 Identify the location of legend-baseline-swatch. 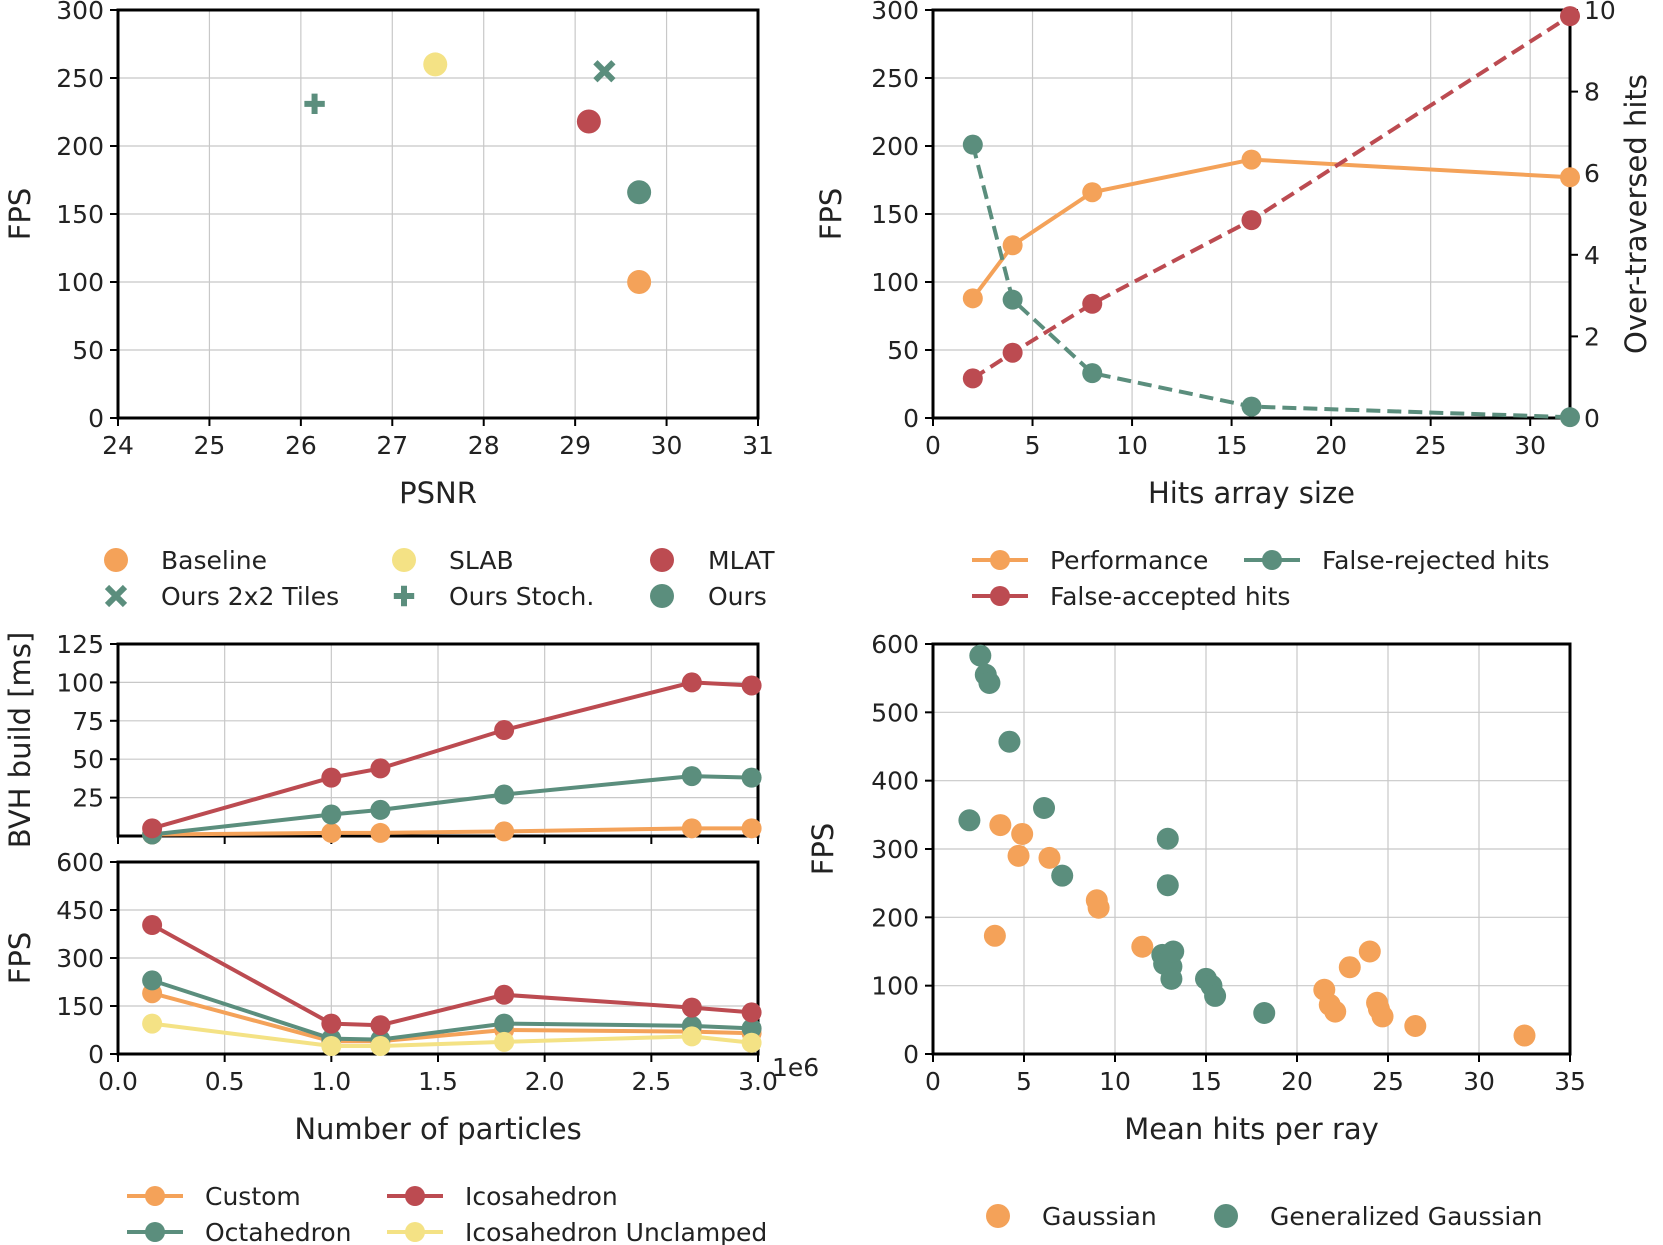
(116, 560).